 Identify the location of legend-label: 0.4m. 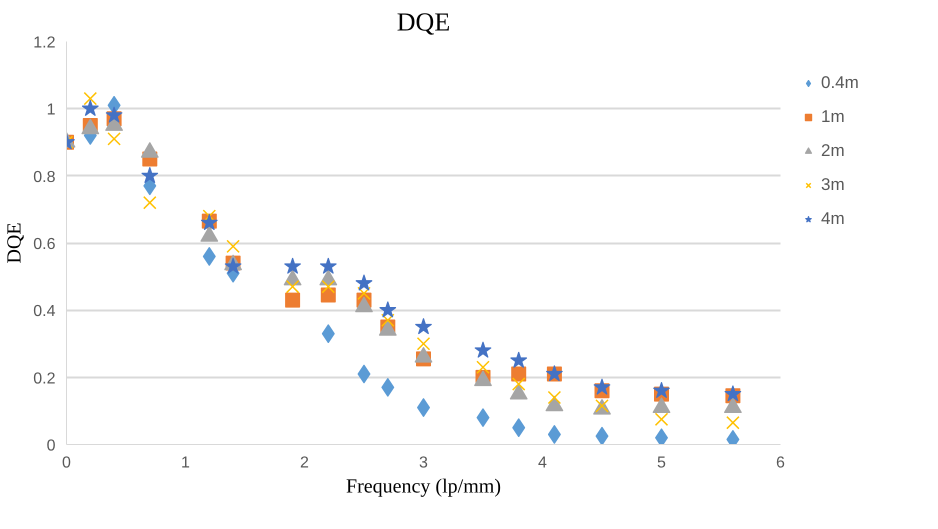
(840, 83).